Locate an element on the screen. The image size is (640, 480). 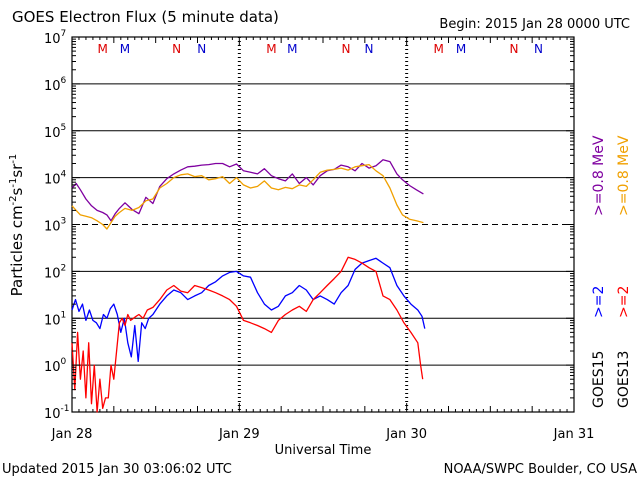
legend-goes13-2mev: >=2 is located at coordinates (624, 302).